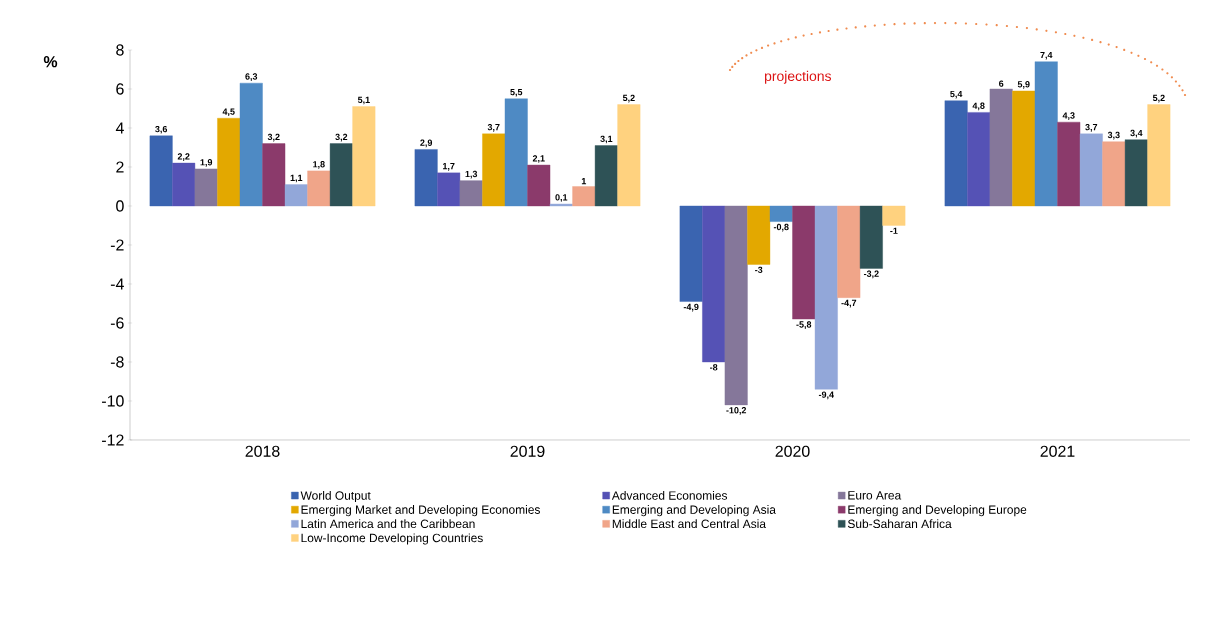 Image resolution: width=1205 pixels, height=622 pixels. Describe the element at coordinates (584, 181) in the screenshot. I see `data-label: 1` at that location.